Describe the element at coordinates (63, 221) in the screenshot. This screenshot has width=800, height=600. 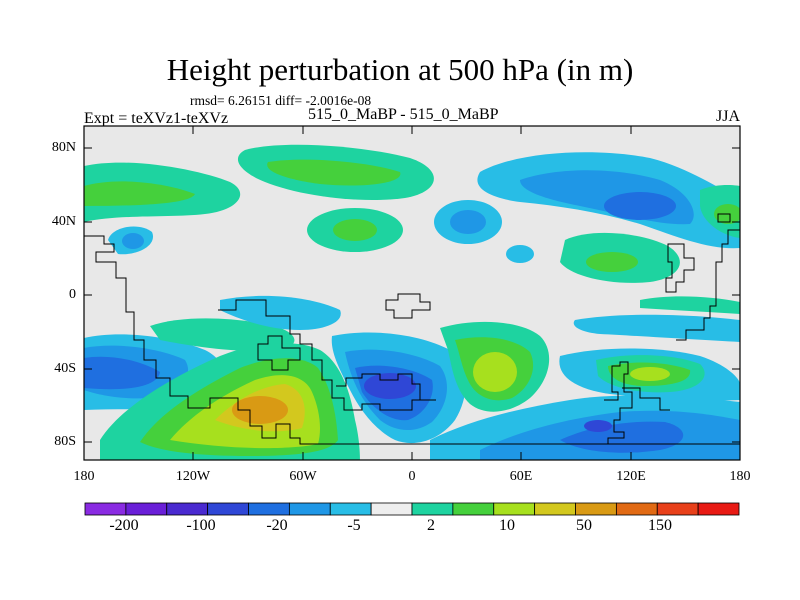
I see `ytick-label-40n: 40N` at that location.